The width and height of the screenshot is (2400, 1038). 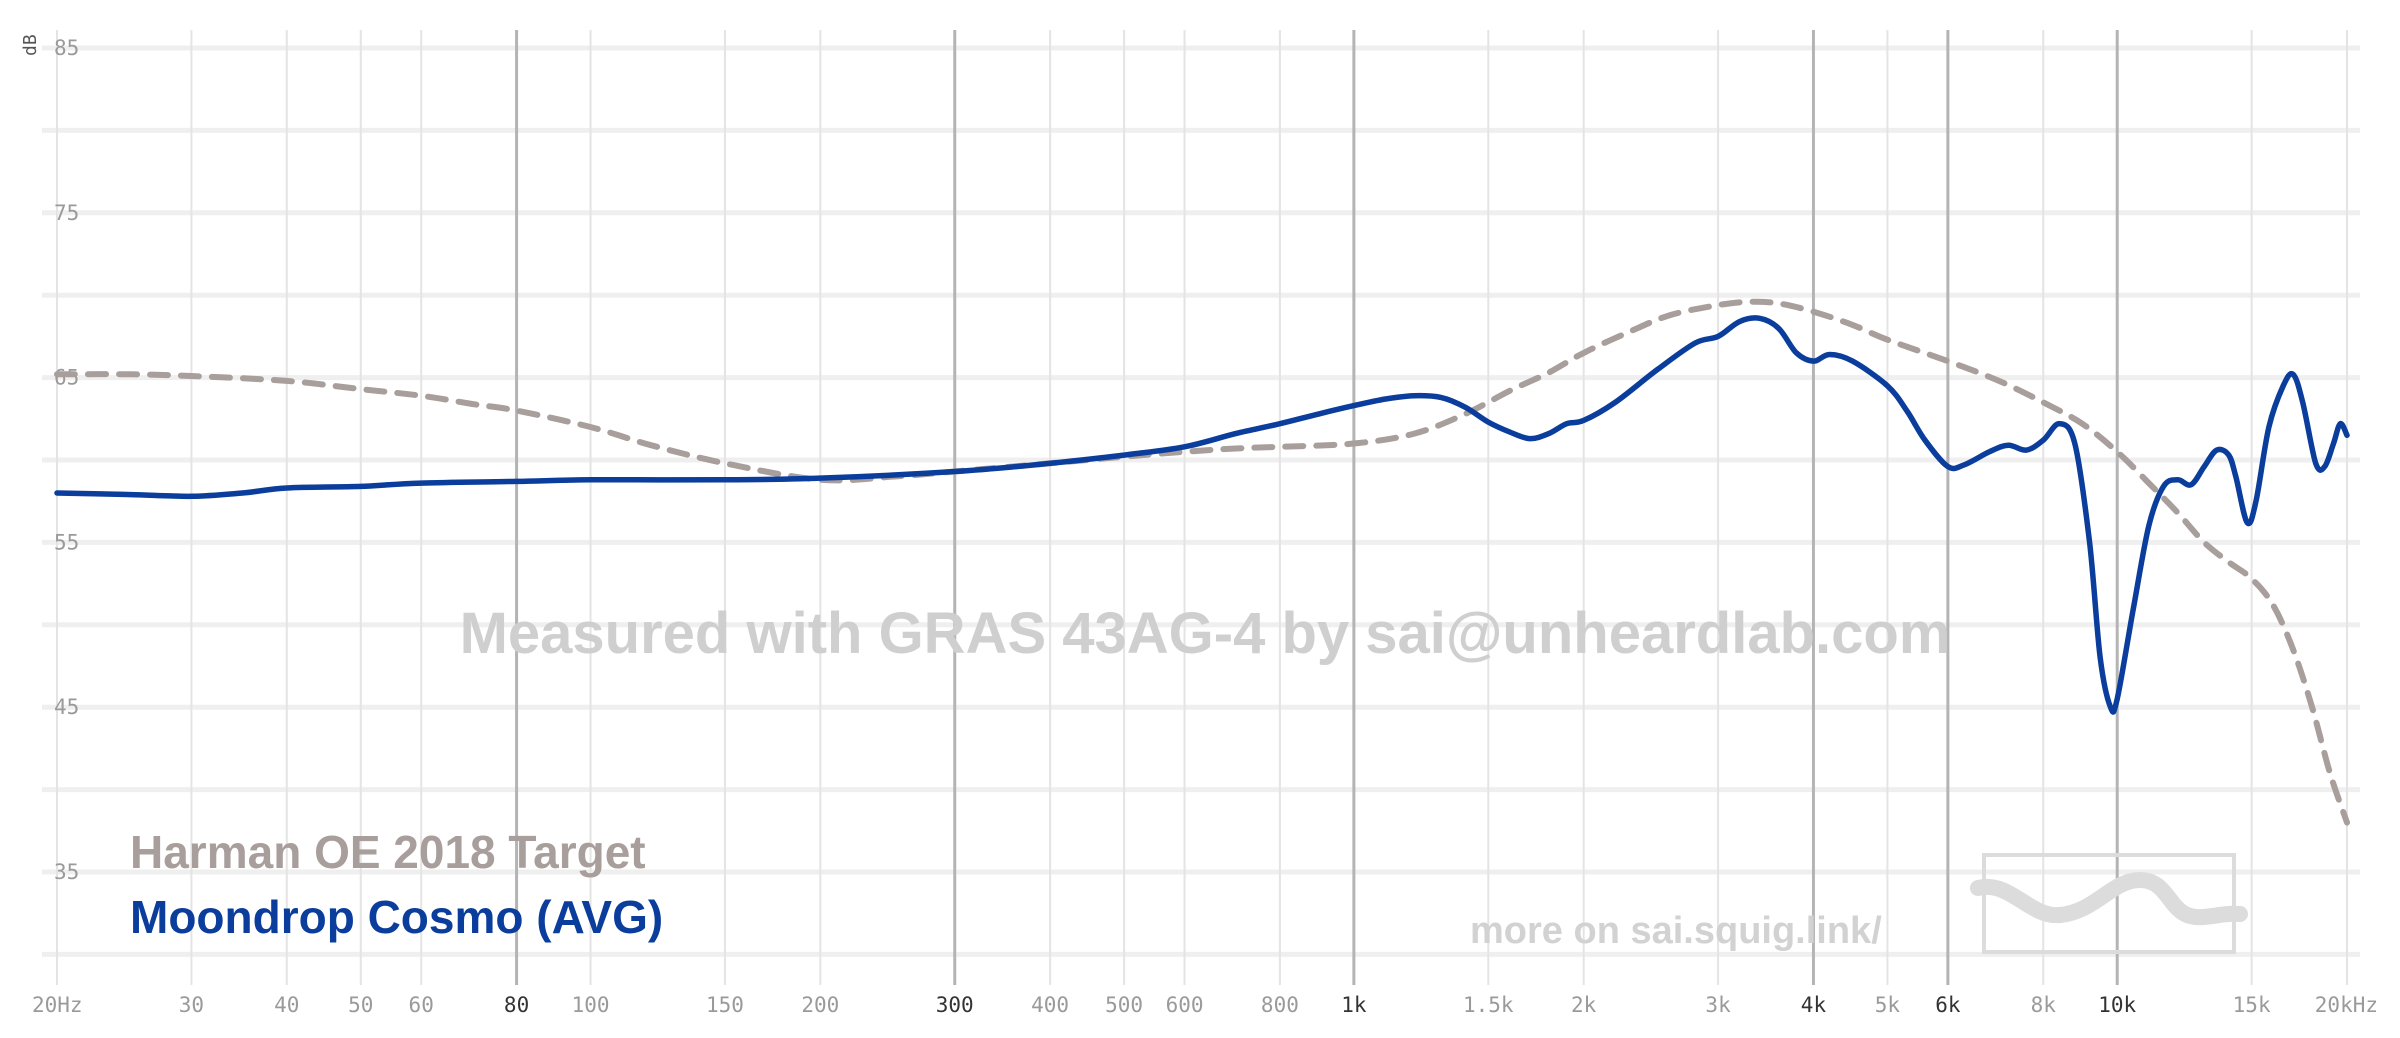 What do you see at coordinates (66, 542) in the screenshot?
I see `y-tick-label: 55` at bounding box center [66, 542].